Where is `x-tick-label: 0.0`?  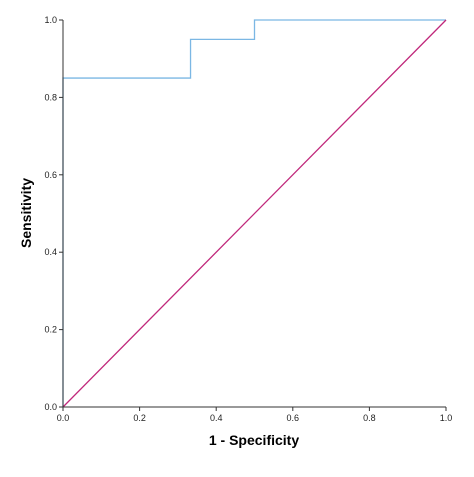
x-tick-label: 0.0 is located at coordinates (63, 418).